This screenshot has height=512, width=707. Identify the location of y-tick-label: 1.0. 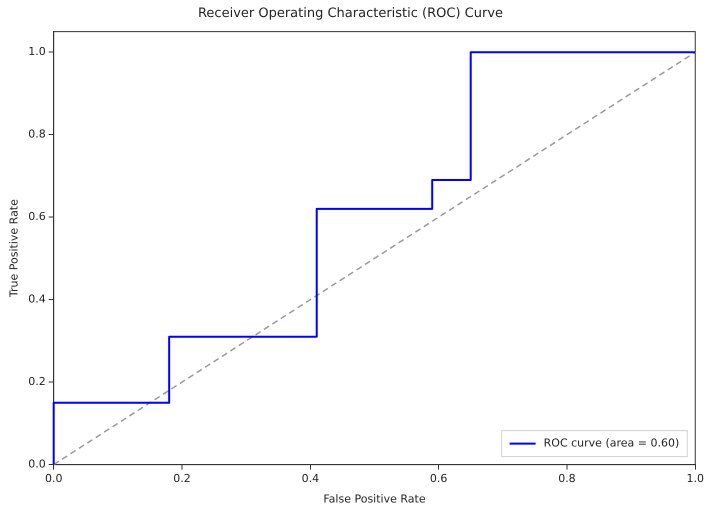
(37, 51).